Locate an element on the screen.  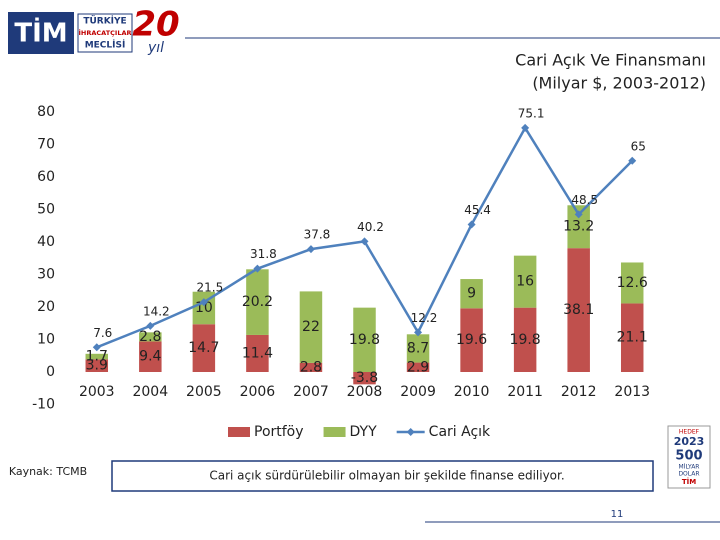
legend-label: Cari Açık is located at coordinates (460, 432).